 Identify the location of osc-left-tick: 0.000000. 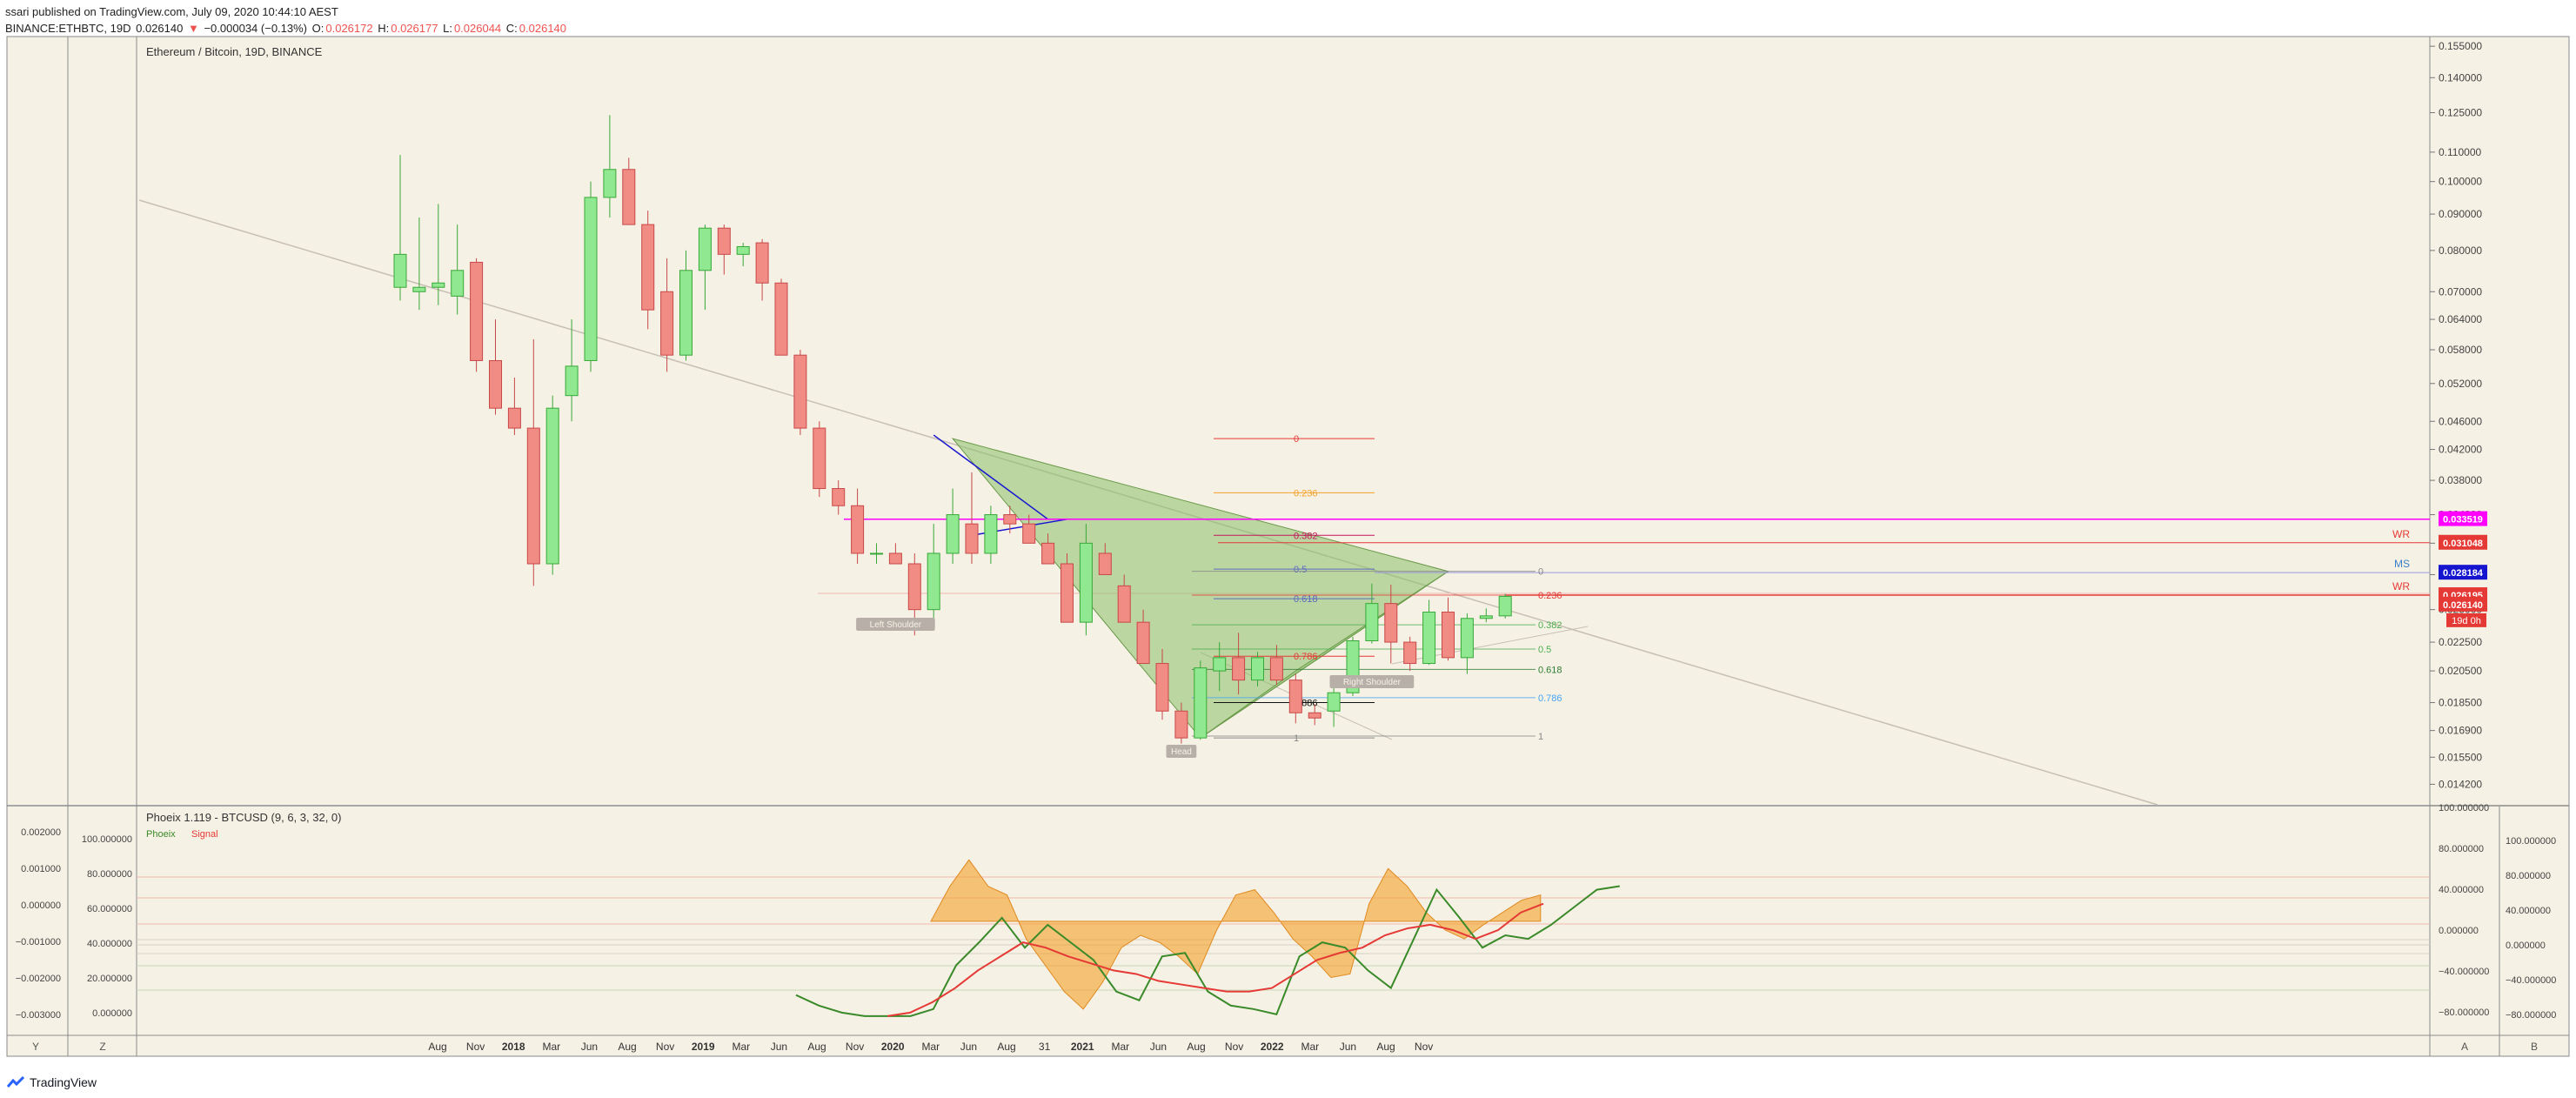
(41, 906).